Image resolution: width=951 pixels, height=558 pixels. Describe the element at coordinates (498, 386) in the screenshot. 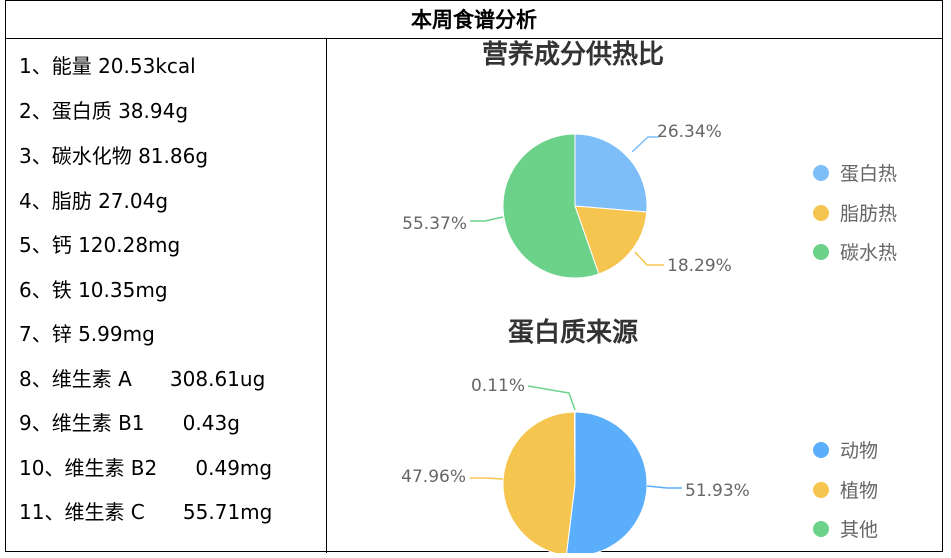

I see `data-label: 0.11%` at that location.